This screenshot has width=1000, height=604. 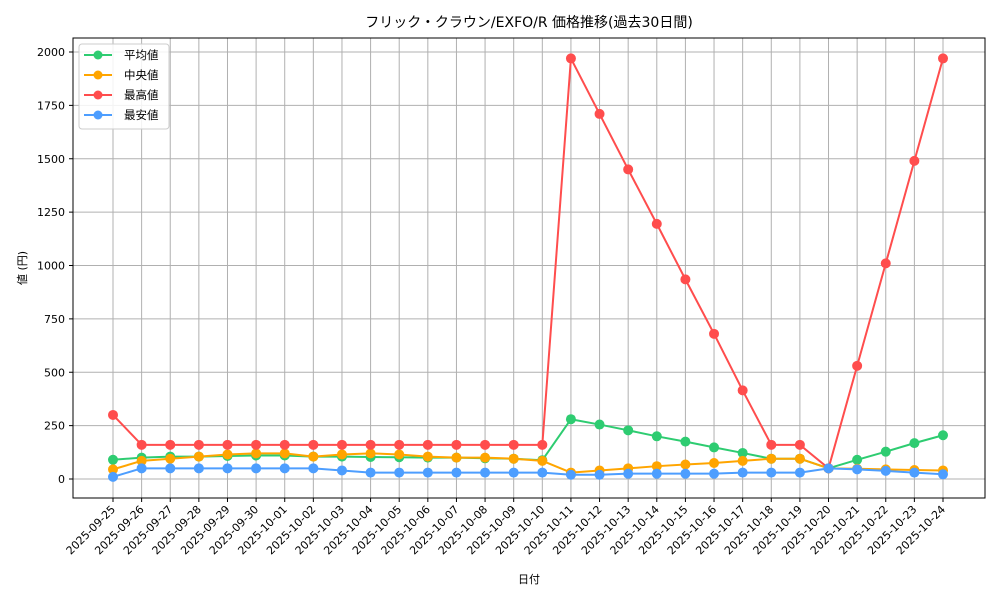 I want to click on svg-text: 最高値, so click(x=141, y=95).